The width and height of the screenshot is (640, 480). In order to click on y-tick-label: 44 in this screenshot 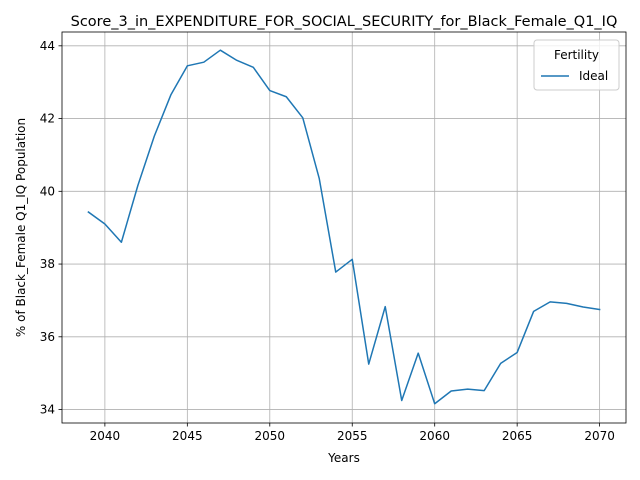, I will do `click(47, 46)`.